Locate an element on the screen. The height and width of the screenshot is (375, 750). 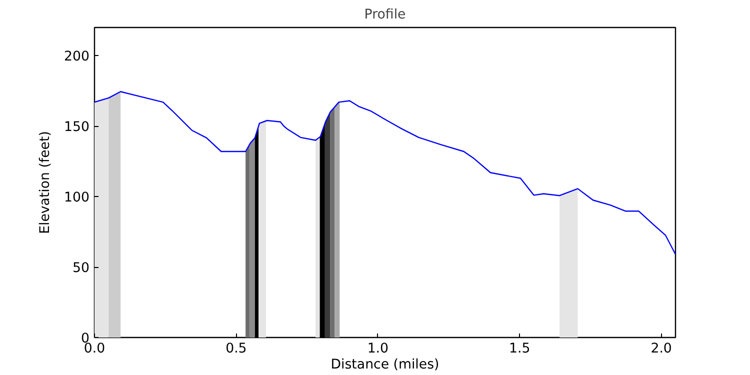
y-tick-label: 50 is located at coordinates (81, 268).